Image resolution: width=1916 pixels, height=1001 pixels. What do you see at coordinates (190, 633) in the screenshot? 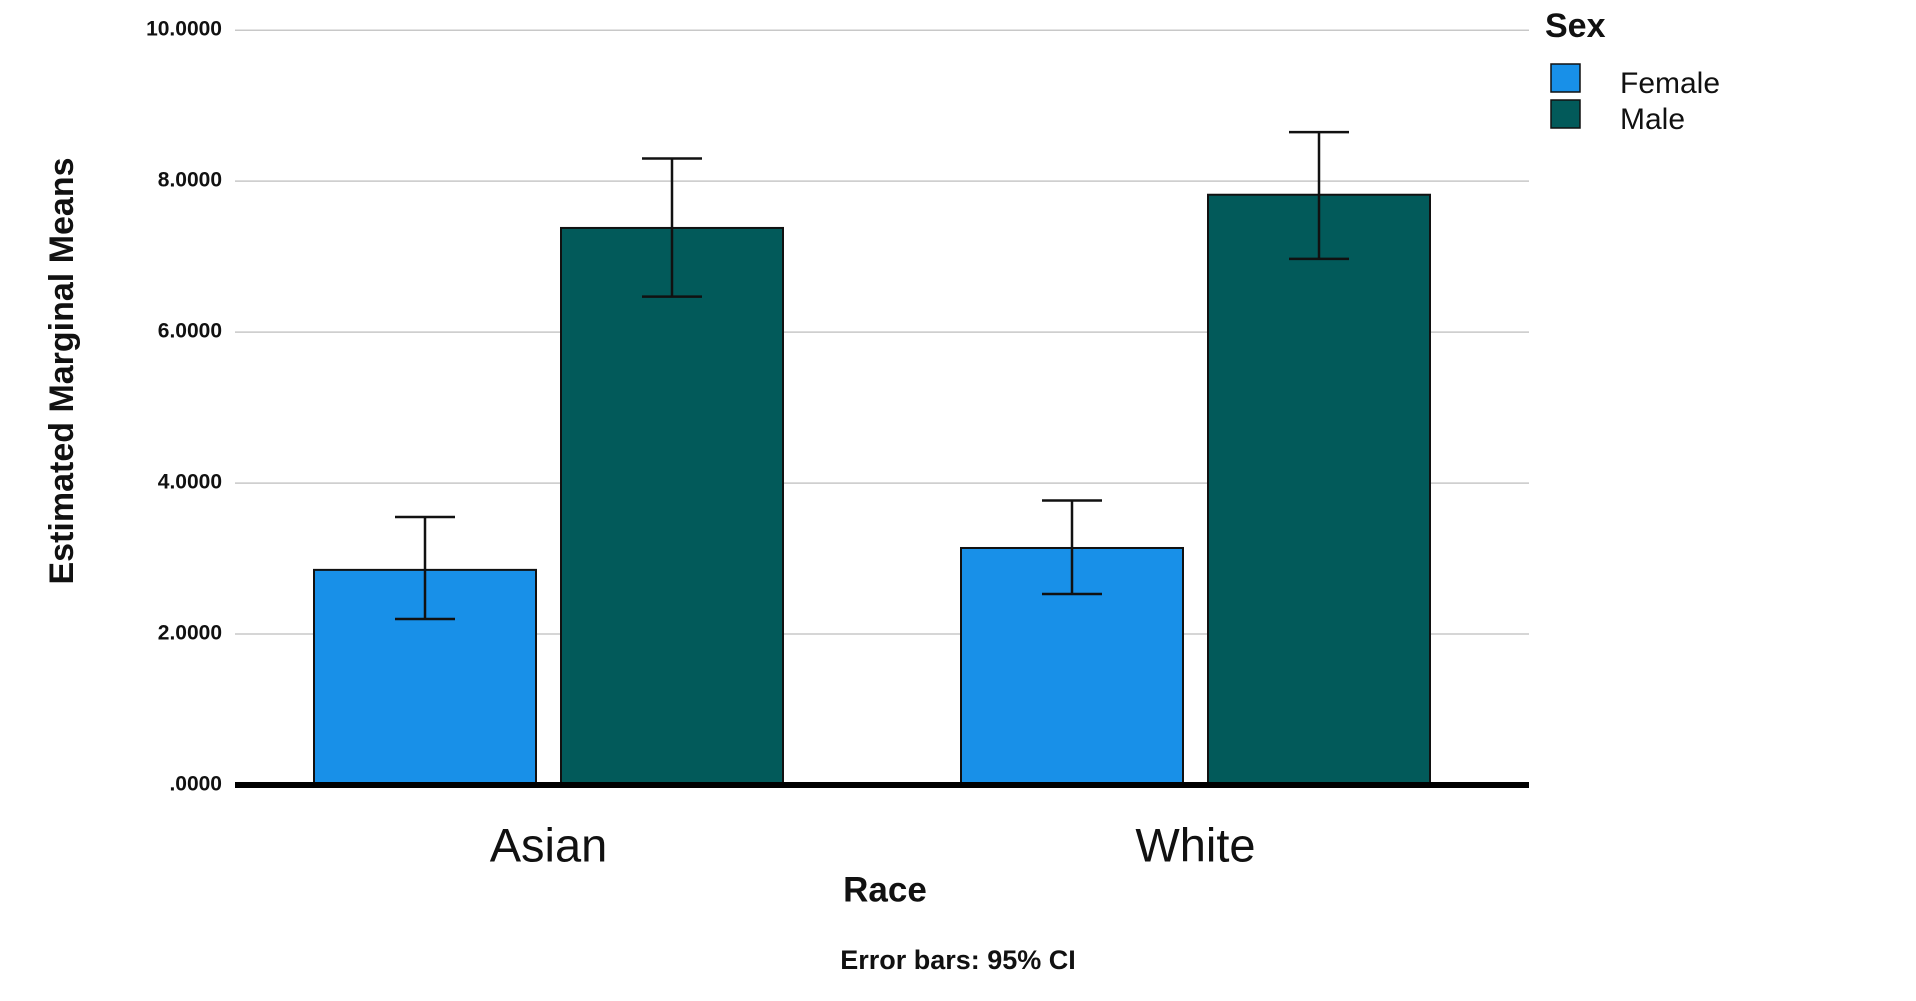
I see `y-tick-label: 2.0000` at bounding box center [190, 633].